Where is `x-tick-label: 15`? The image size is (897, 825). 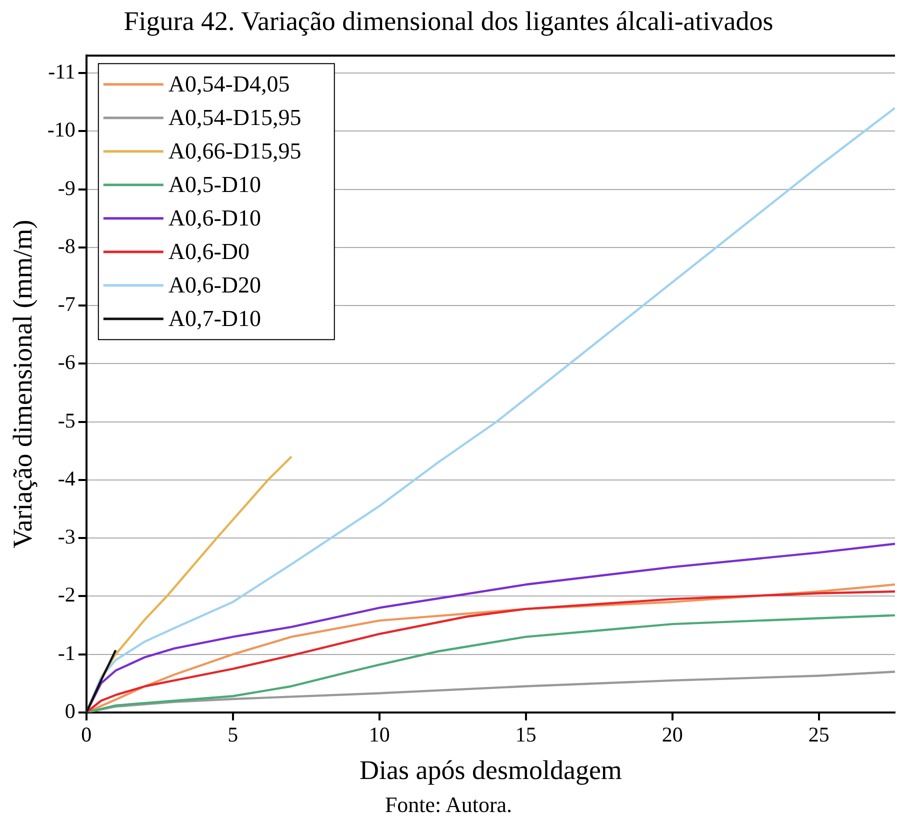 x-tick-label: 15 is located at coordinates (525, 734).